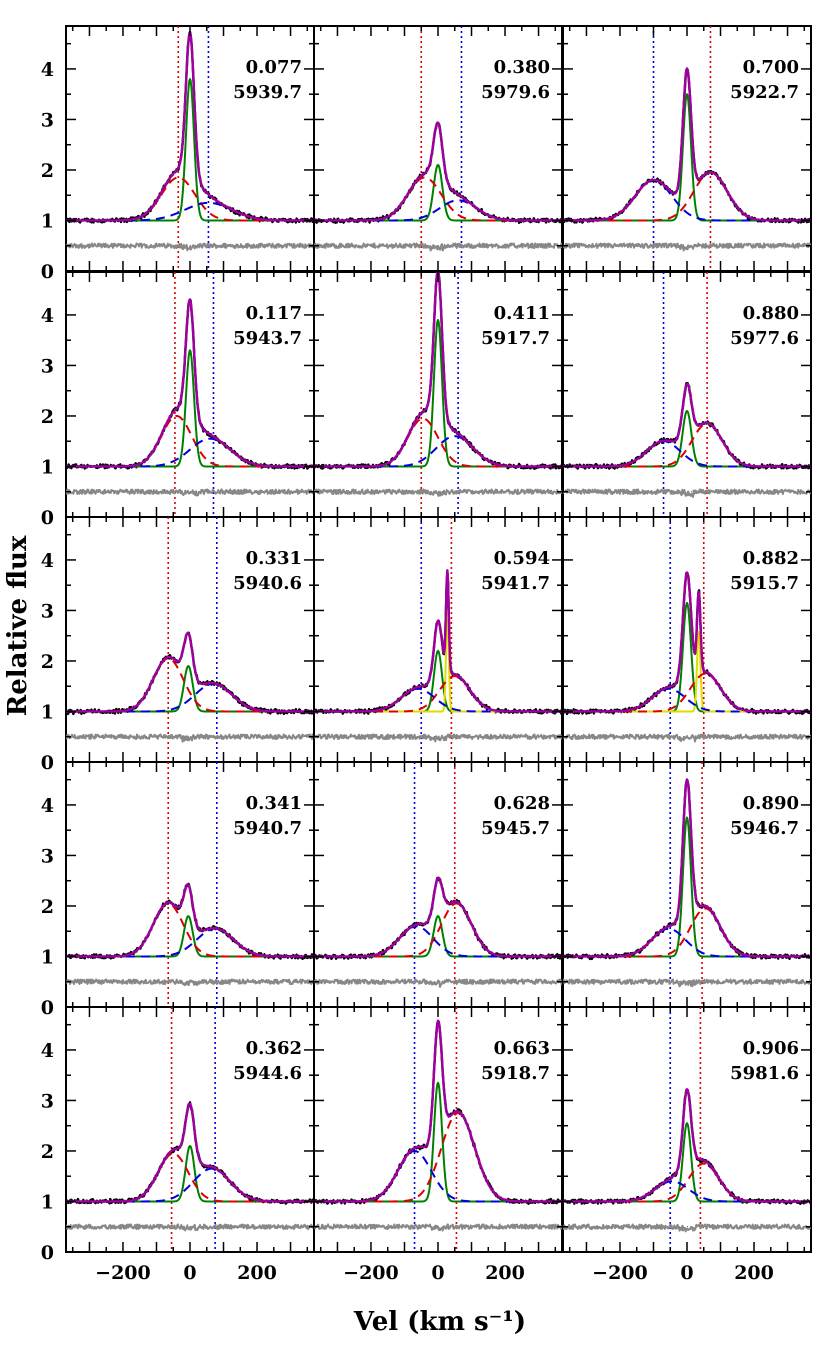  What do you see at coordinates (515, 583) in the screenshot?
I see `panel-hjd-label: 5941.7` at bounding box center [515, 583].